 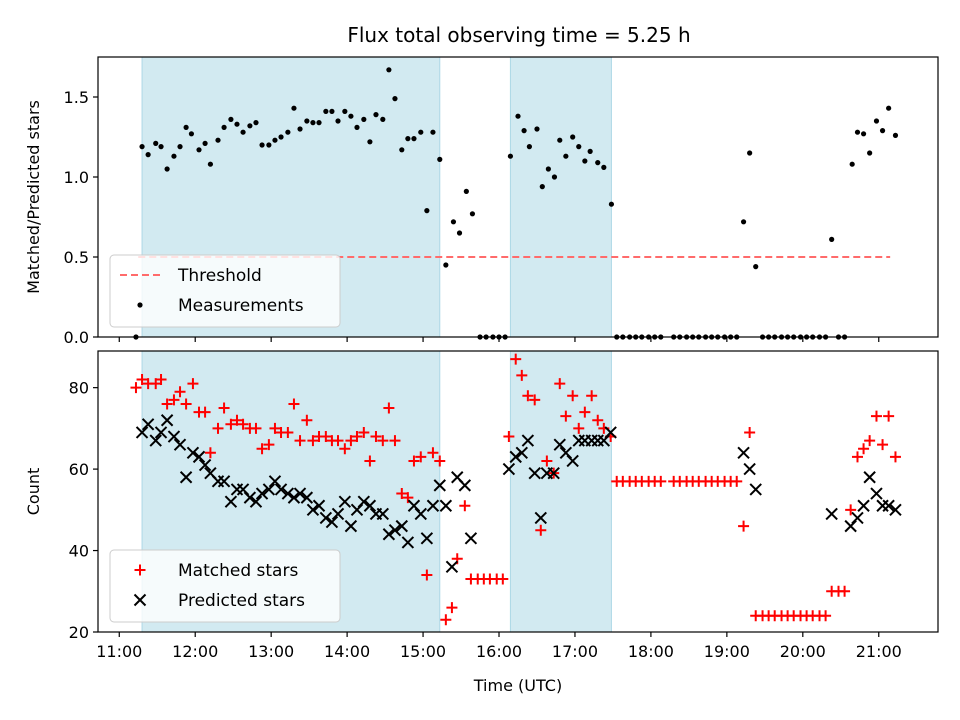 I want to click on x-tick-label: 16:00, so click(x=499, y=651).